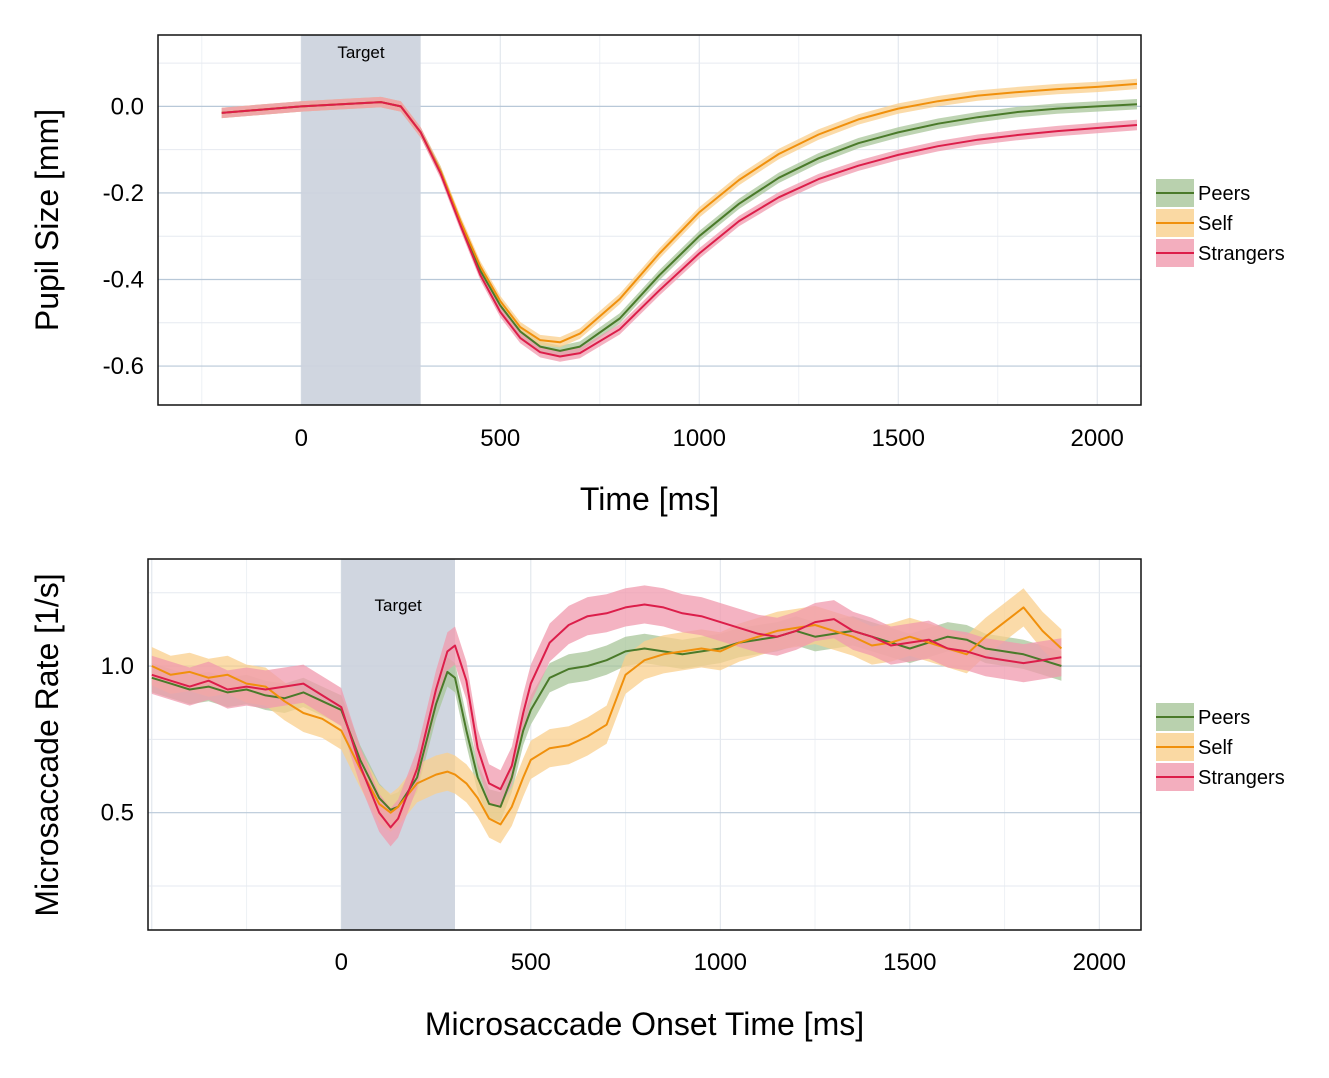 The image size is (1329, 1078). Describe the element at coordinates (47, 220) in the screenshot. I see `y-axis-label: Pupil Size [mm]` at that location.